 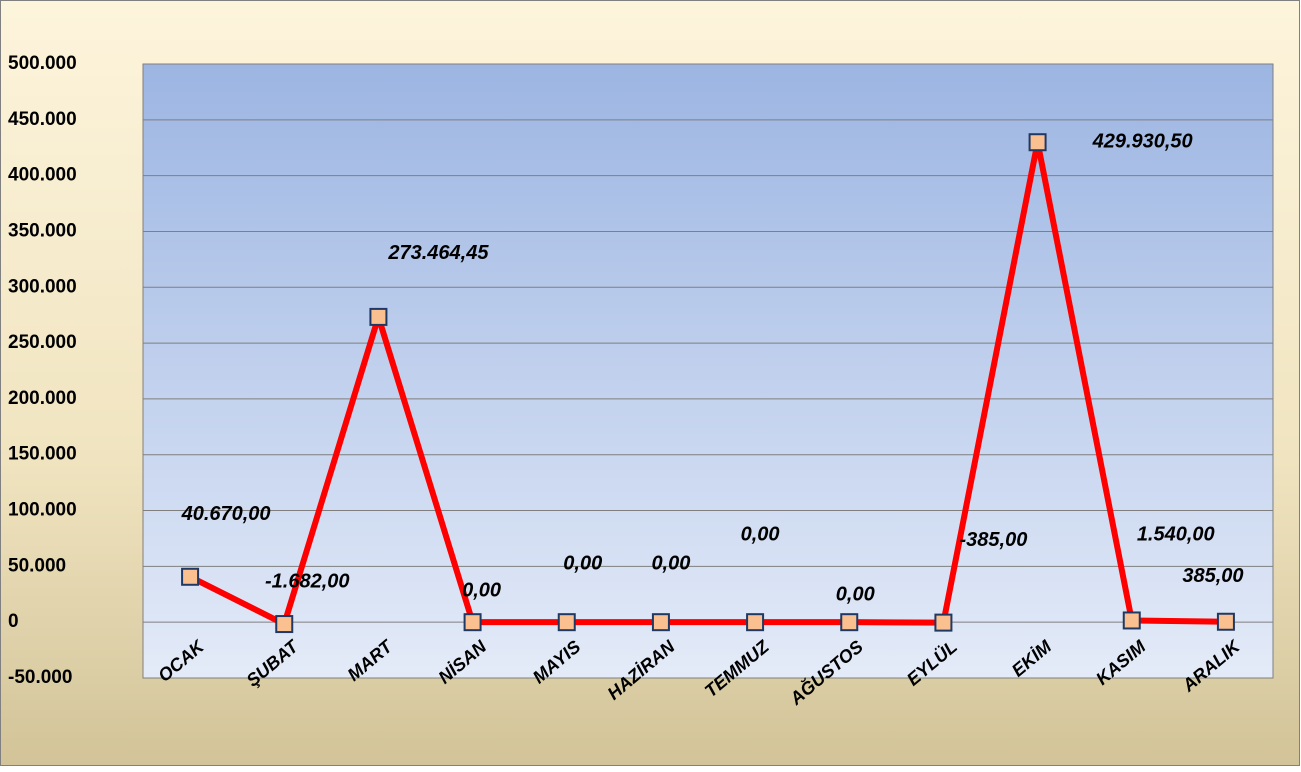 What do you see at coordinates (42, 454) in the screenshot?
I see `y-tick-label: 150.000` at bounding box center [42, 454].